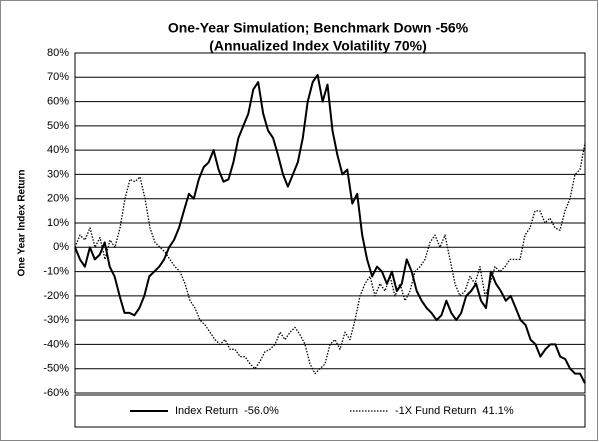 This screenshot has height=442, width=599. I want to click on chart-title: One-Year Simulation; Benchmark Down -56%, so click(318, 28).